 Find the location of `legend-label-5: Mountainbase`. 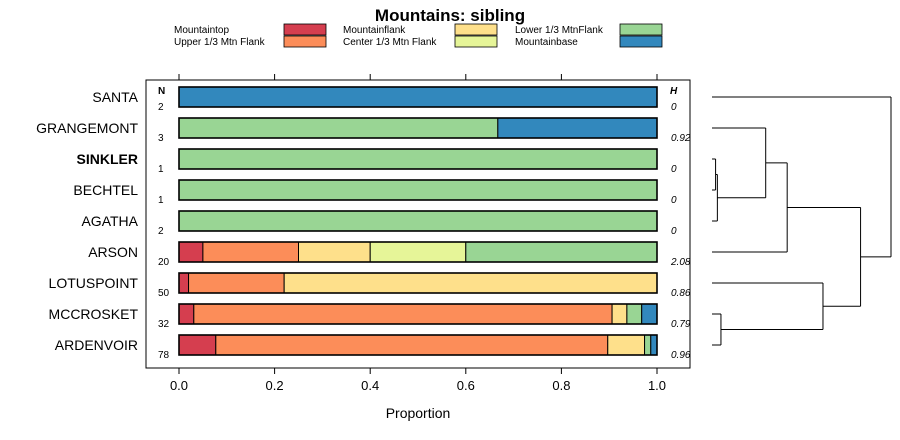

legend-label-5: Mountainbase is located at coordinates (546, 42).